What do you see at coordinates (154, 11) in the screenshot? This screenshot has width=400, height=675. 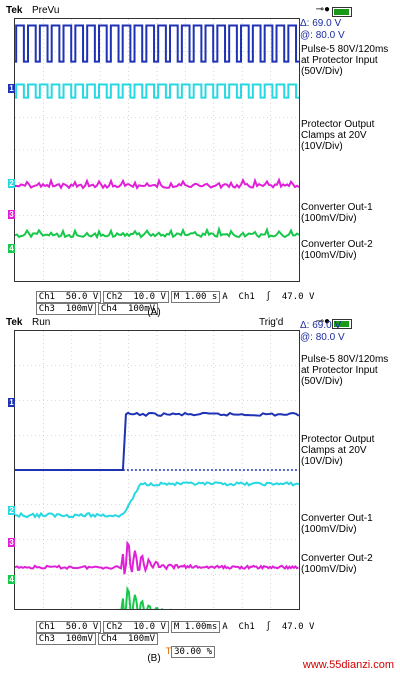 I see `status-bar: Tek PreVu` at bounding box center [154, 11].